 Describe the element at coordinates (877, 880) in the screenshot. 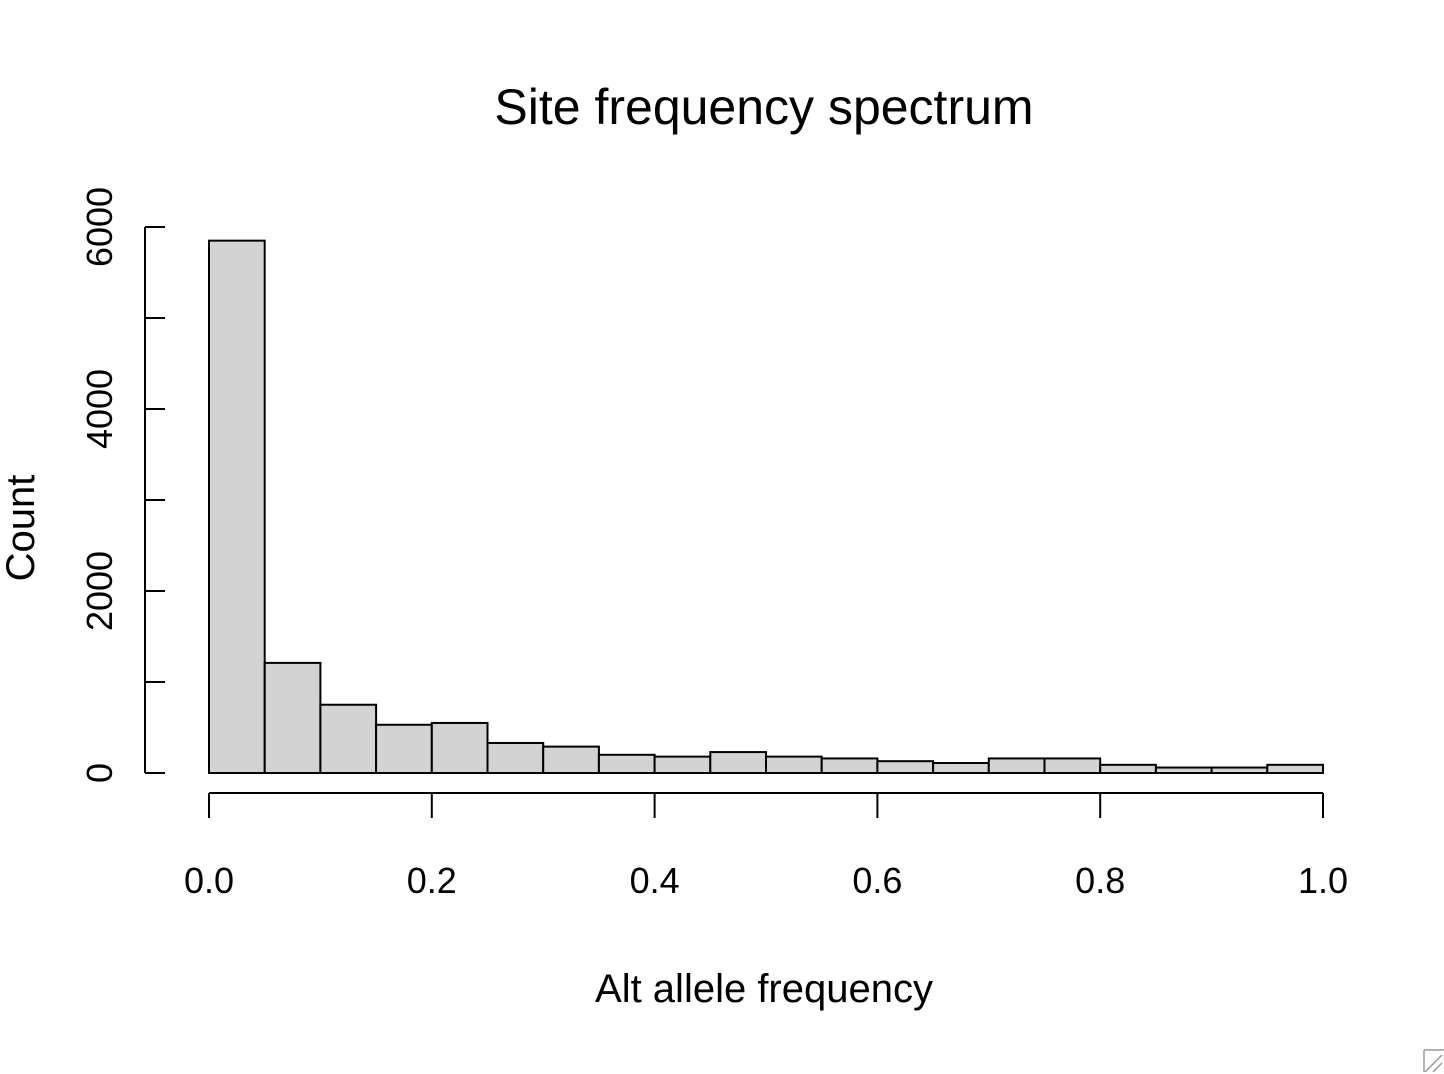

I see `x-tick-label: 0.6` at that location.